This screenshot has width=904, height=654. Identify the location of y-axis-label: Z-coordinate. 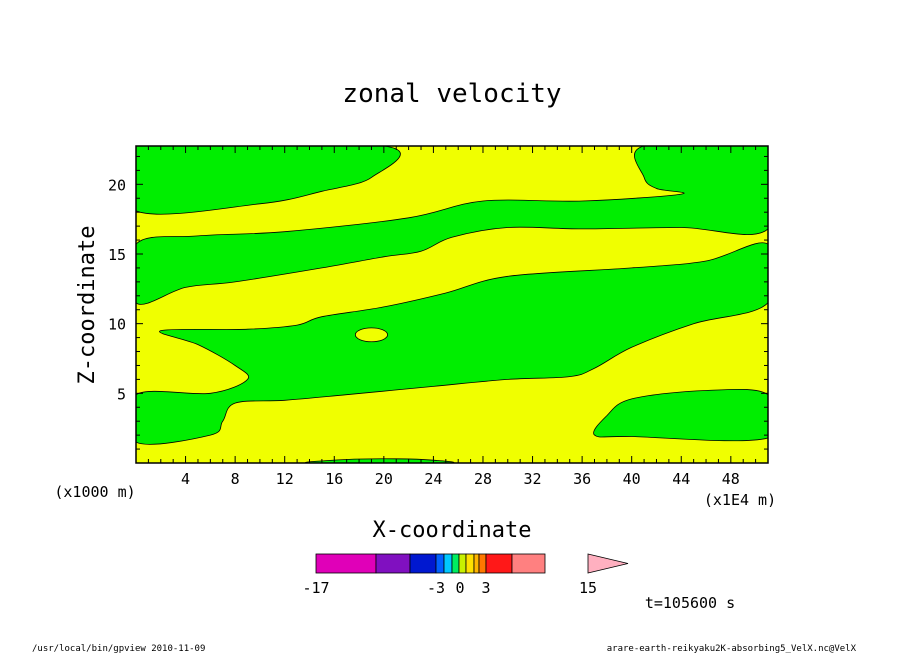
(87, 305).